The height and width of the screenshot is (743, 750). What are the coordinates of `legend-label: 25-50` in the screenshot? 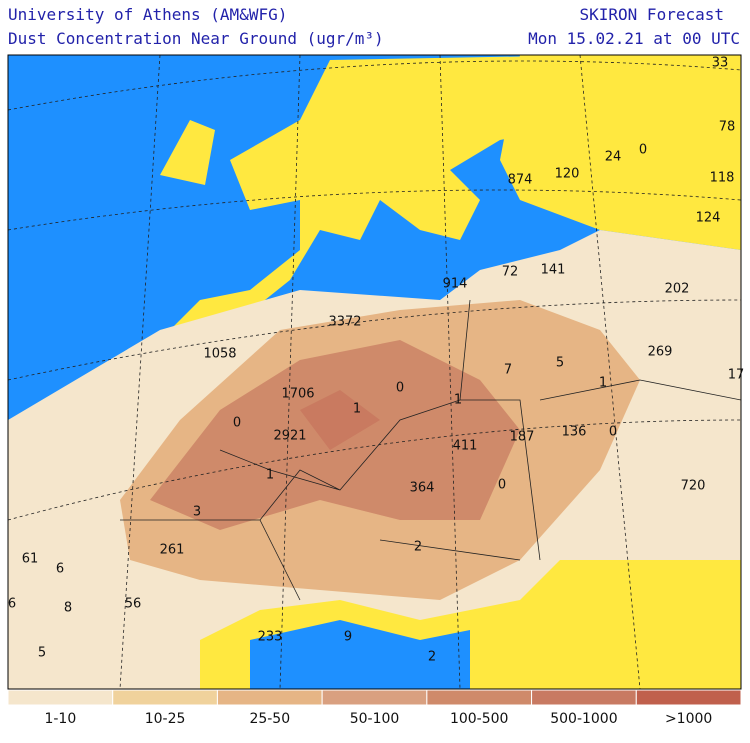 It's located at (269, 719).